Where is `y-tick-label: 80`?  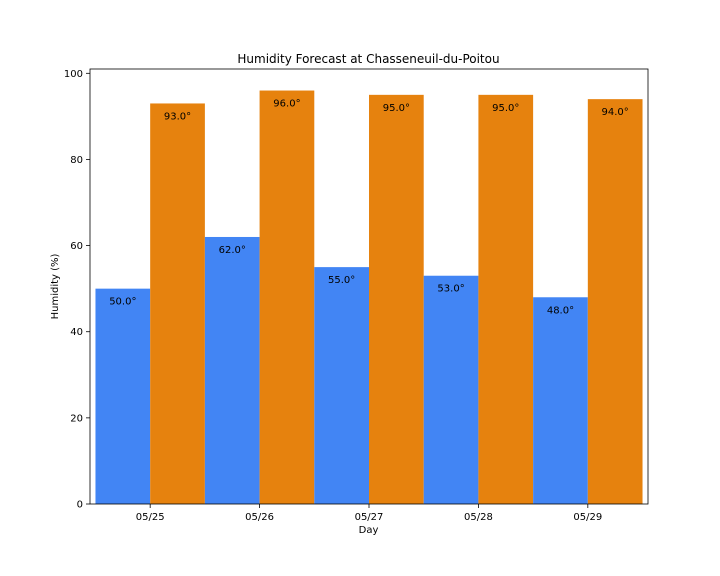 y-tick-label: 80 is located at coordinates (76, 160).